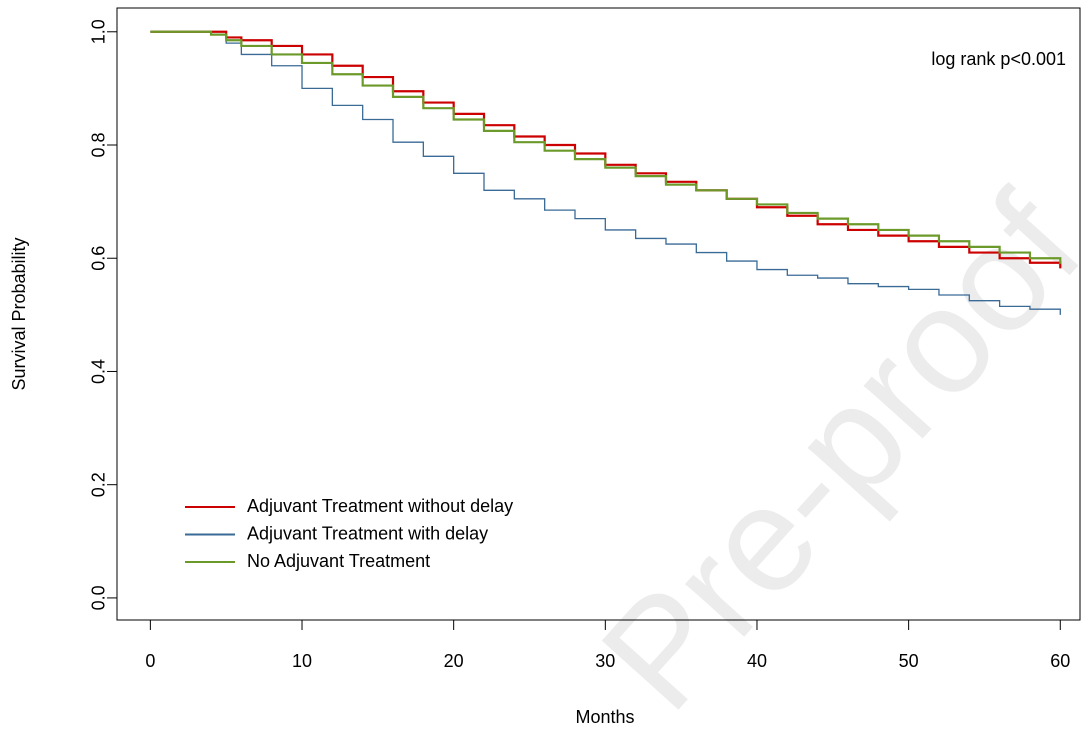 The image size is (1084, 738). What do you see at coordinates (302, 661) in the screenshot?
I see `x-tick-label: 10` at bounding box center [302, 661].